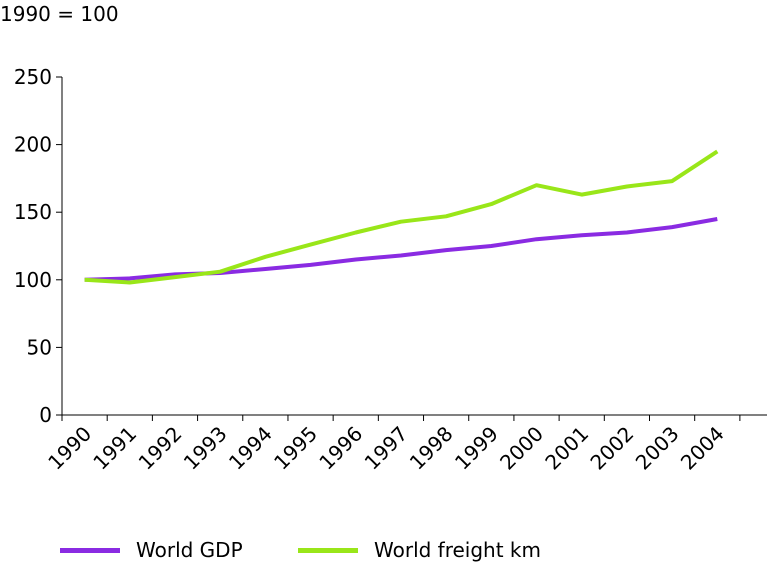  I want to click on legend-item-world-gdp: World GDP, so click(151, 550).